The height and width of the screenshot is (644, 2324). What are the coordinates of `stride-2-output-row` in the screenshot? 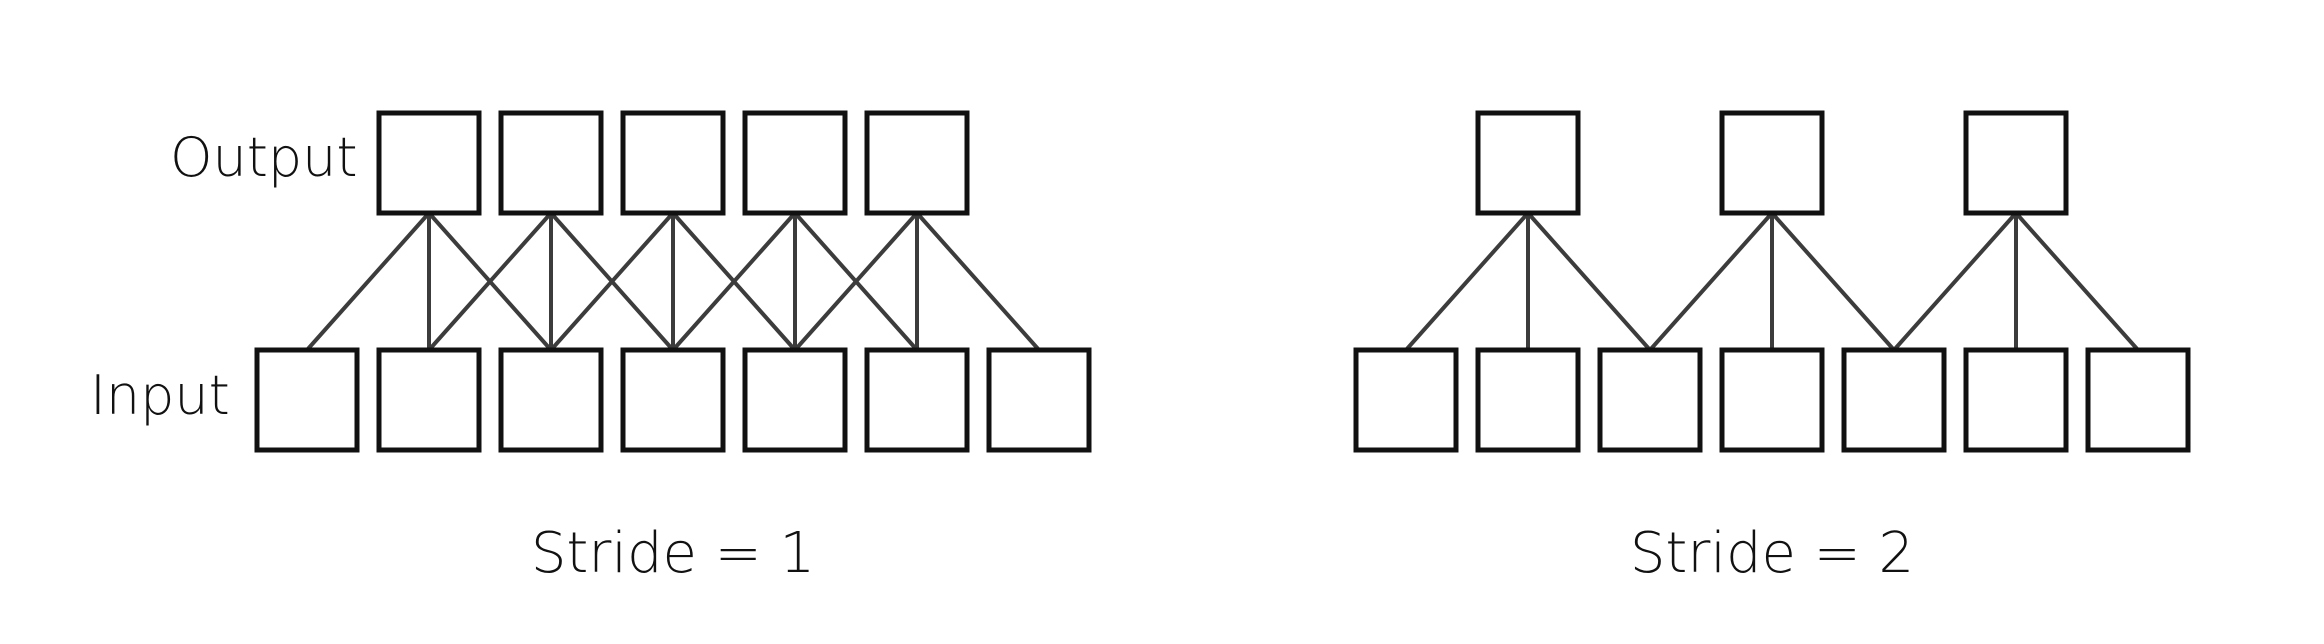 It's located at (1772, 163).